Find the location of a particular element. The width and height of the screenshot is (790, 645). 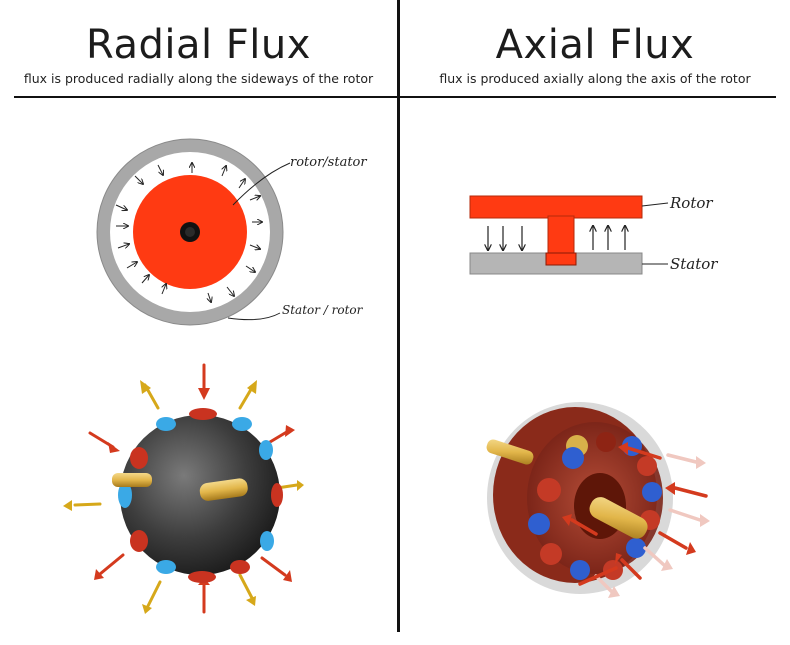

axial-3d-shaft is located at coordinates (618, 518).